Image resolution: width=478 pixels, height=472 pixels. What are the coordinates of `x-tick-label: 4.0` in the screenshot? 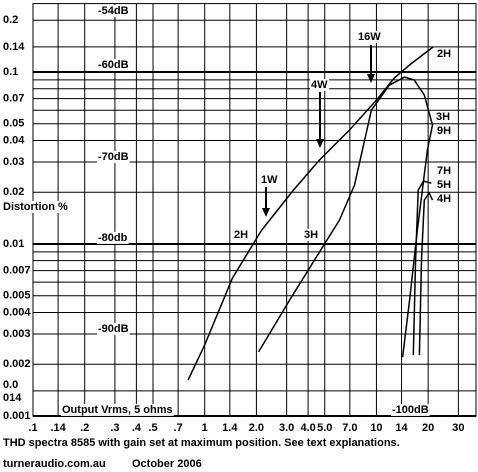 It's located at (307, 428).